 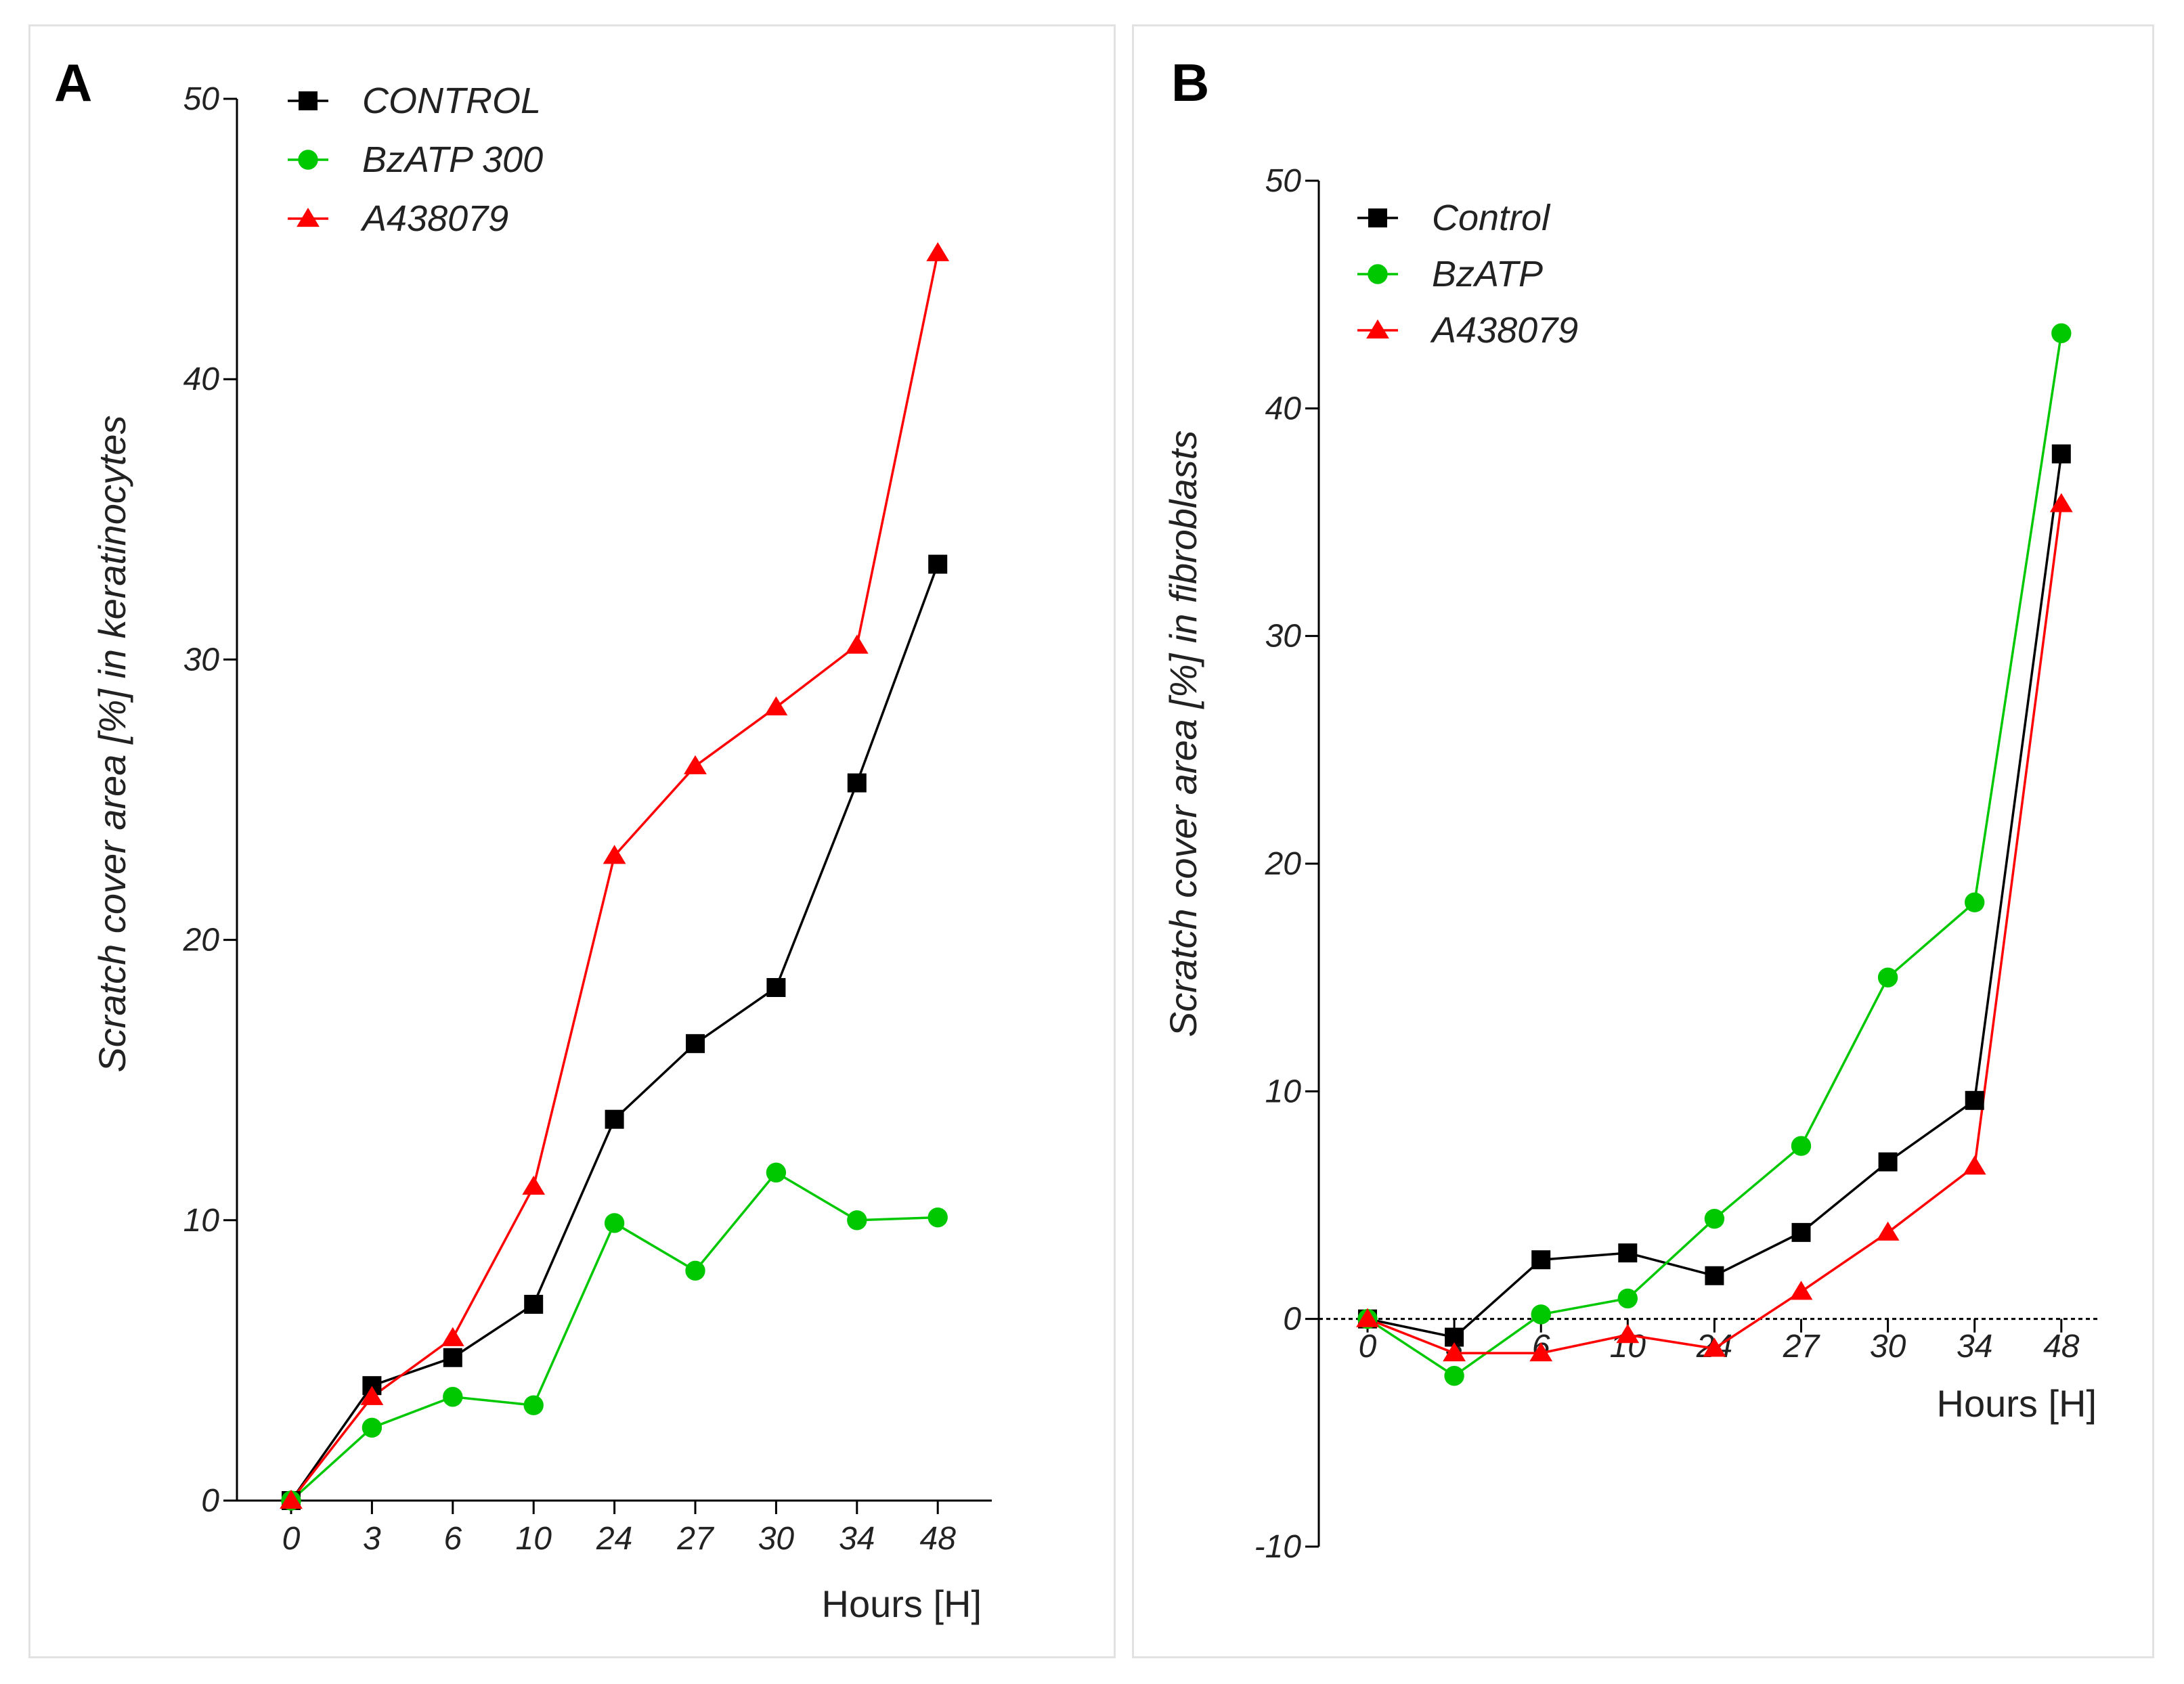 I want to click on x-tick-label: 6, so click(x=452, y=1539).